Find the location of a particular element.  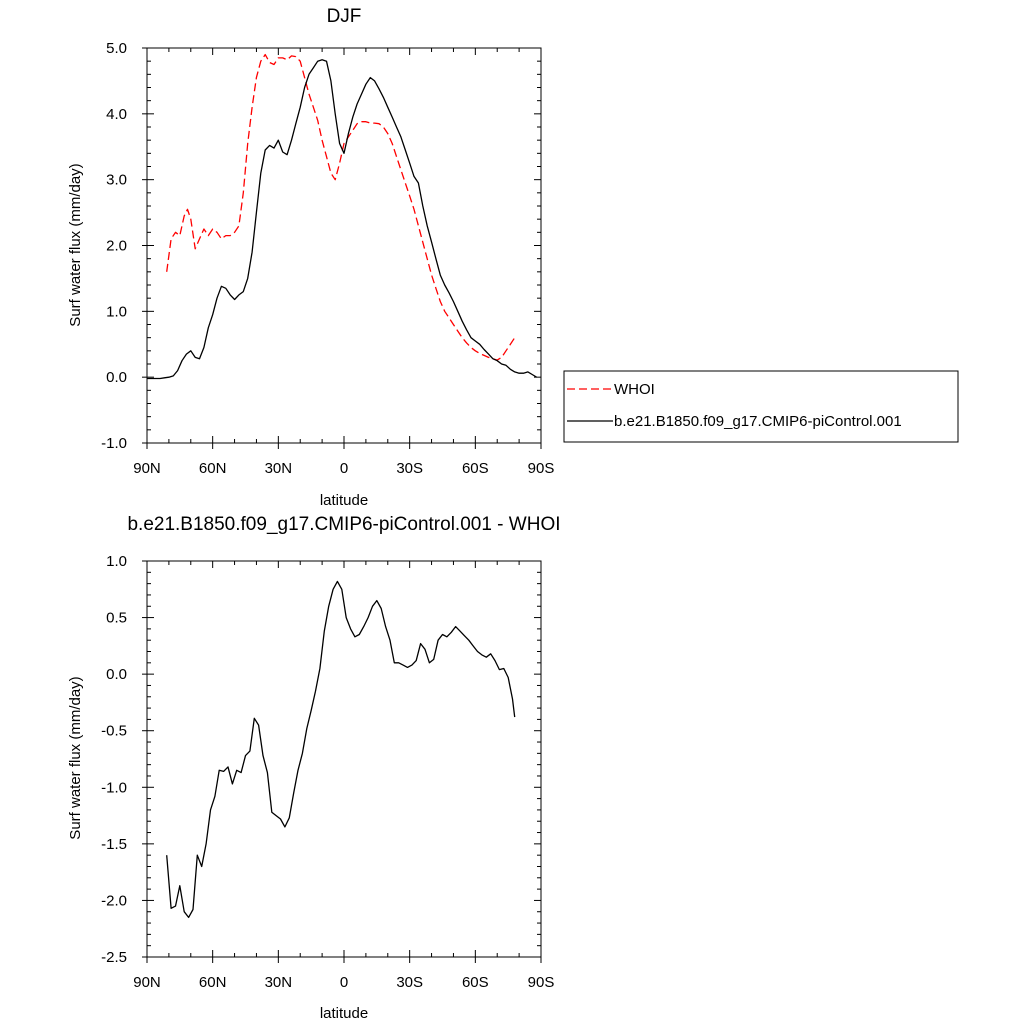

y-tick-label: -1.5 is located at coordinates (114, 844).